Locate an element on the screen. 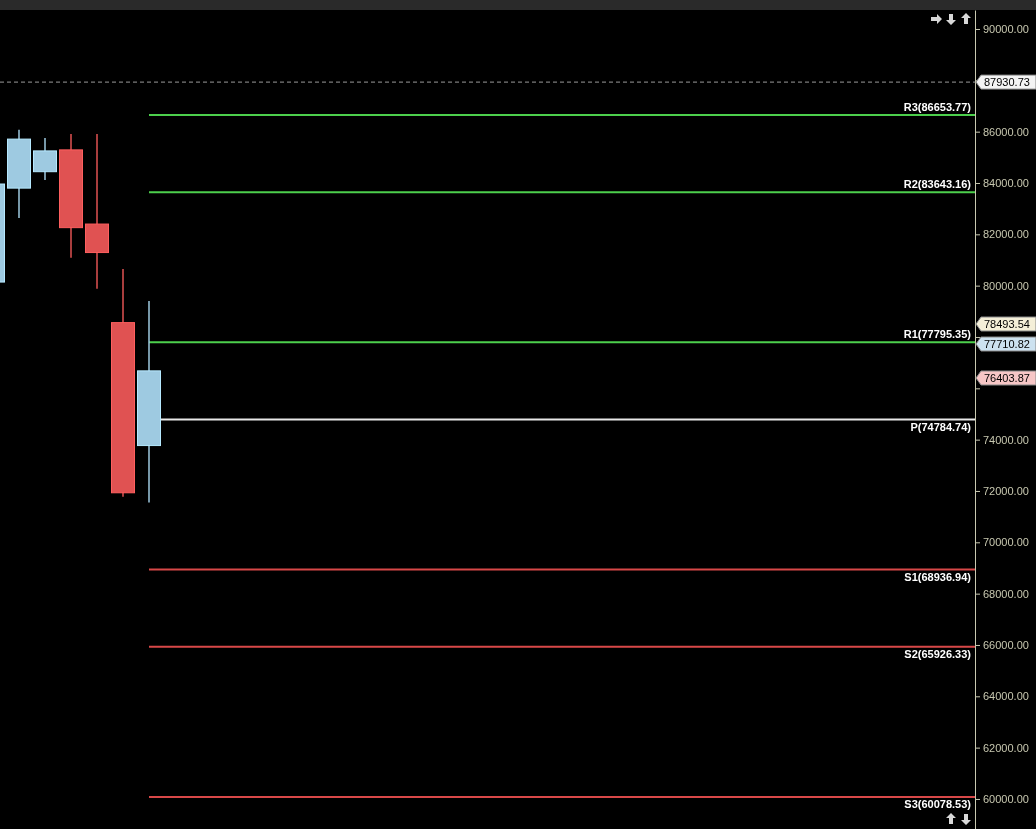  candlestick is located at coordinates (45, 159).